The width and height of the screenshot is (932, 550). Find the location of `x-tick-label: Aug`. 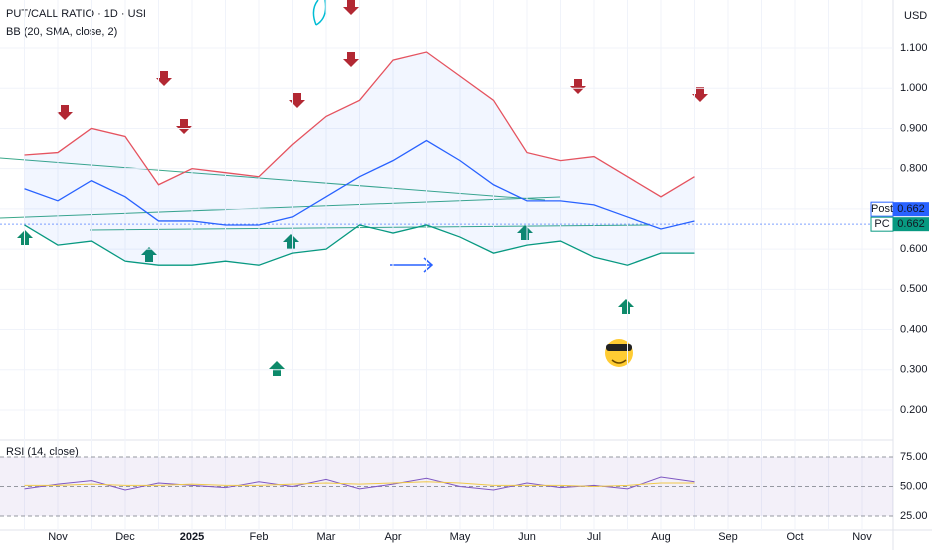

x-tick-label: Aug is located at coordinates (661, 537).